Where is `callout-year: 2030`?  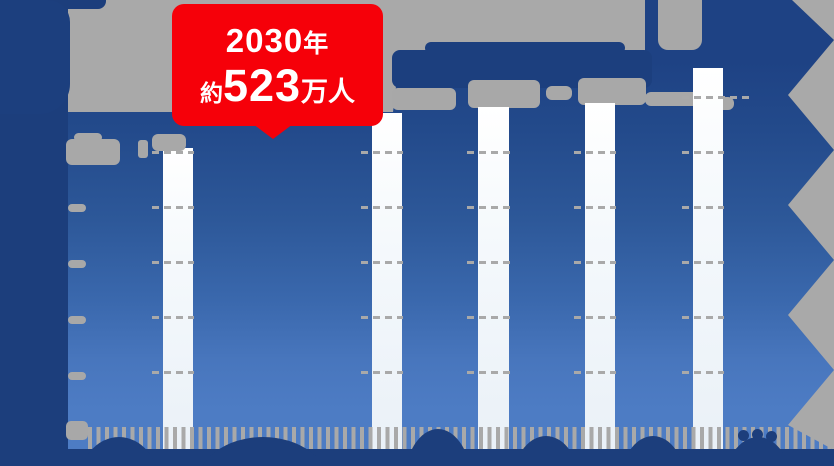
callout-year: 2030 is located at coordinates (264, 40).